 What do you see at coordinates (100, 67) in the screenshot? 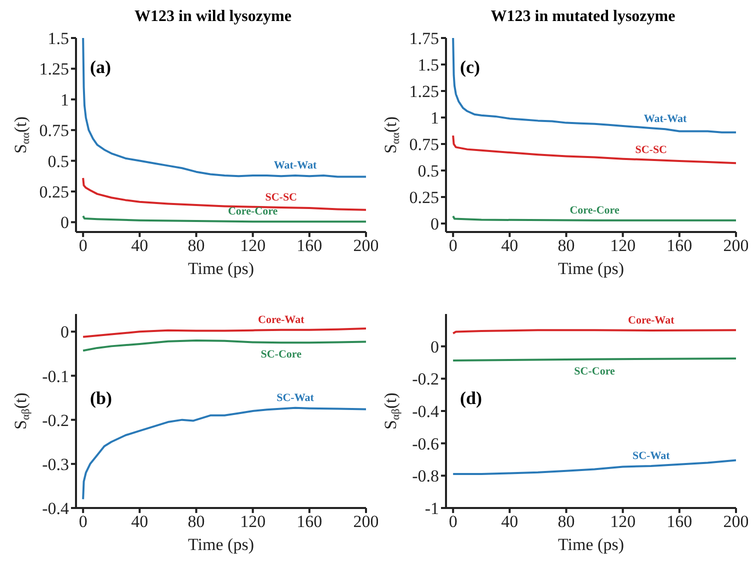
I see `annotation: (a)` at bounding box center [100, 67].